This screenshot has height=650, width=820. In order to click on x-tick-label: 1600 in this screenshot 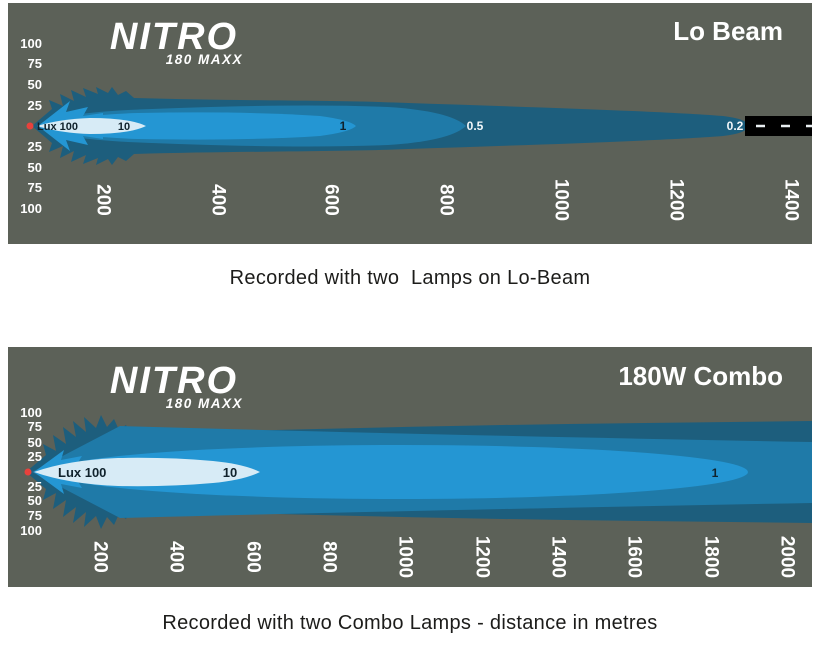, I will do `click(634, 557)`.